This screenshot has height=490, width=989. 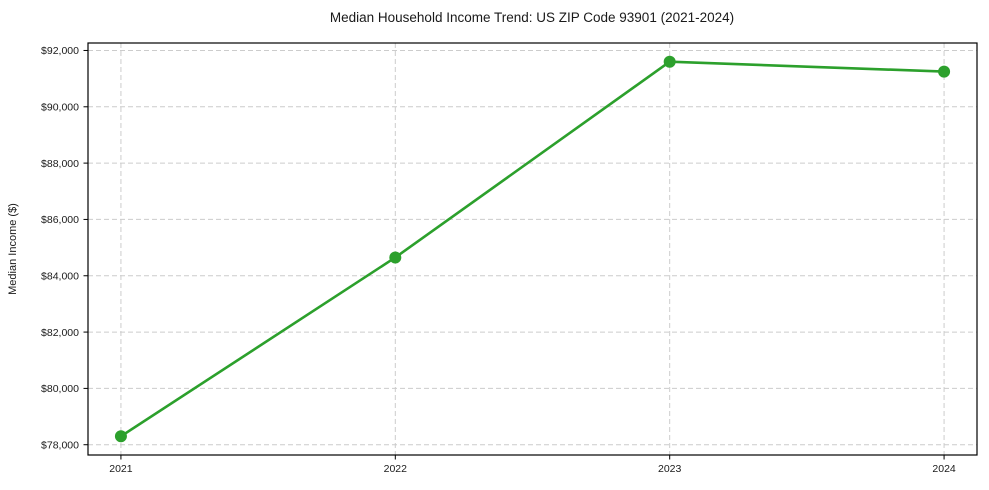 I want to click on y-tick-label: $92,000, so click(x=60, y=51).